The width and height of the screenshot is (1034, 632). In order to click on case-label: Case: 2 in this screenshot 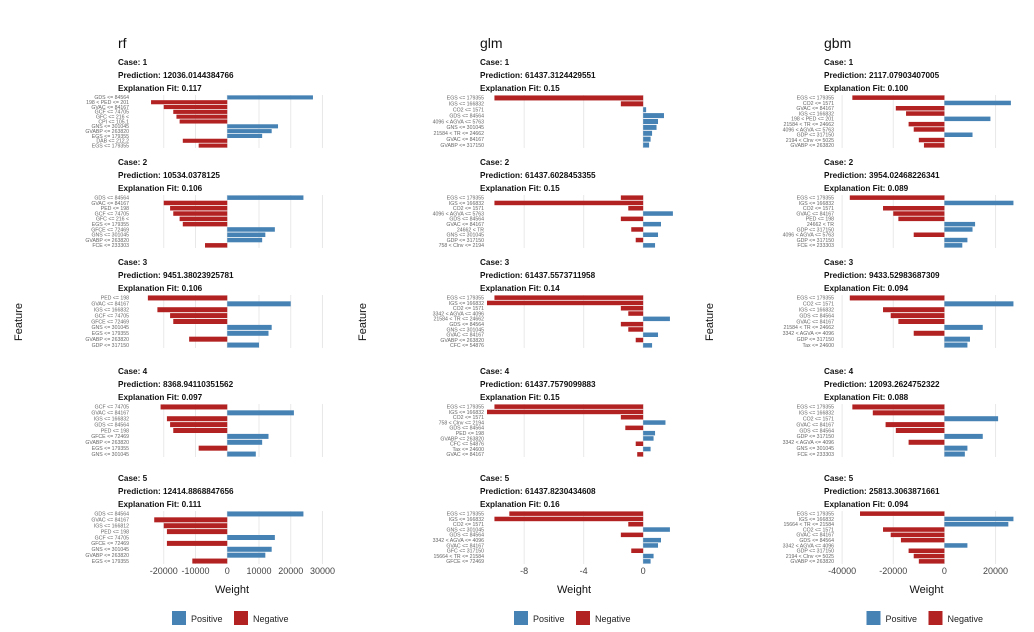, I will do `click(839, 162)`.